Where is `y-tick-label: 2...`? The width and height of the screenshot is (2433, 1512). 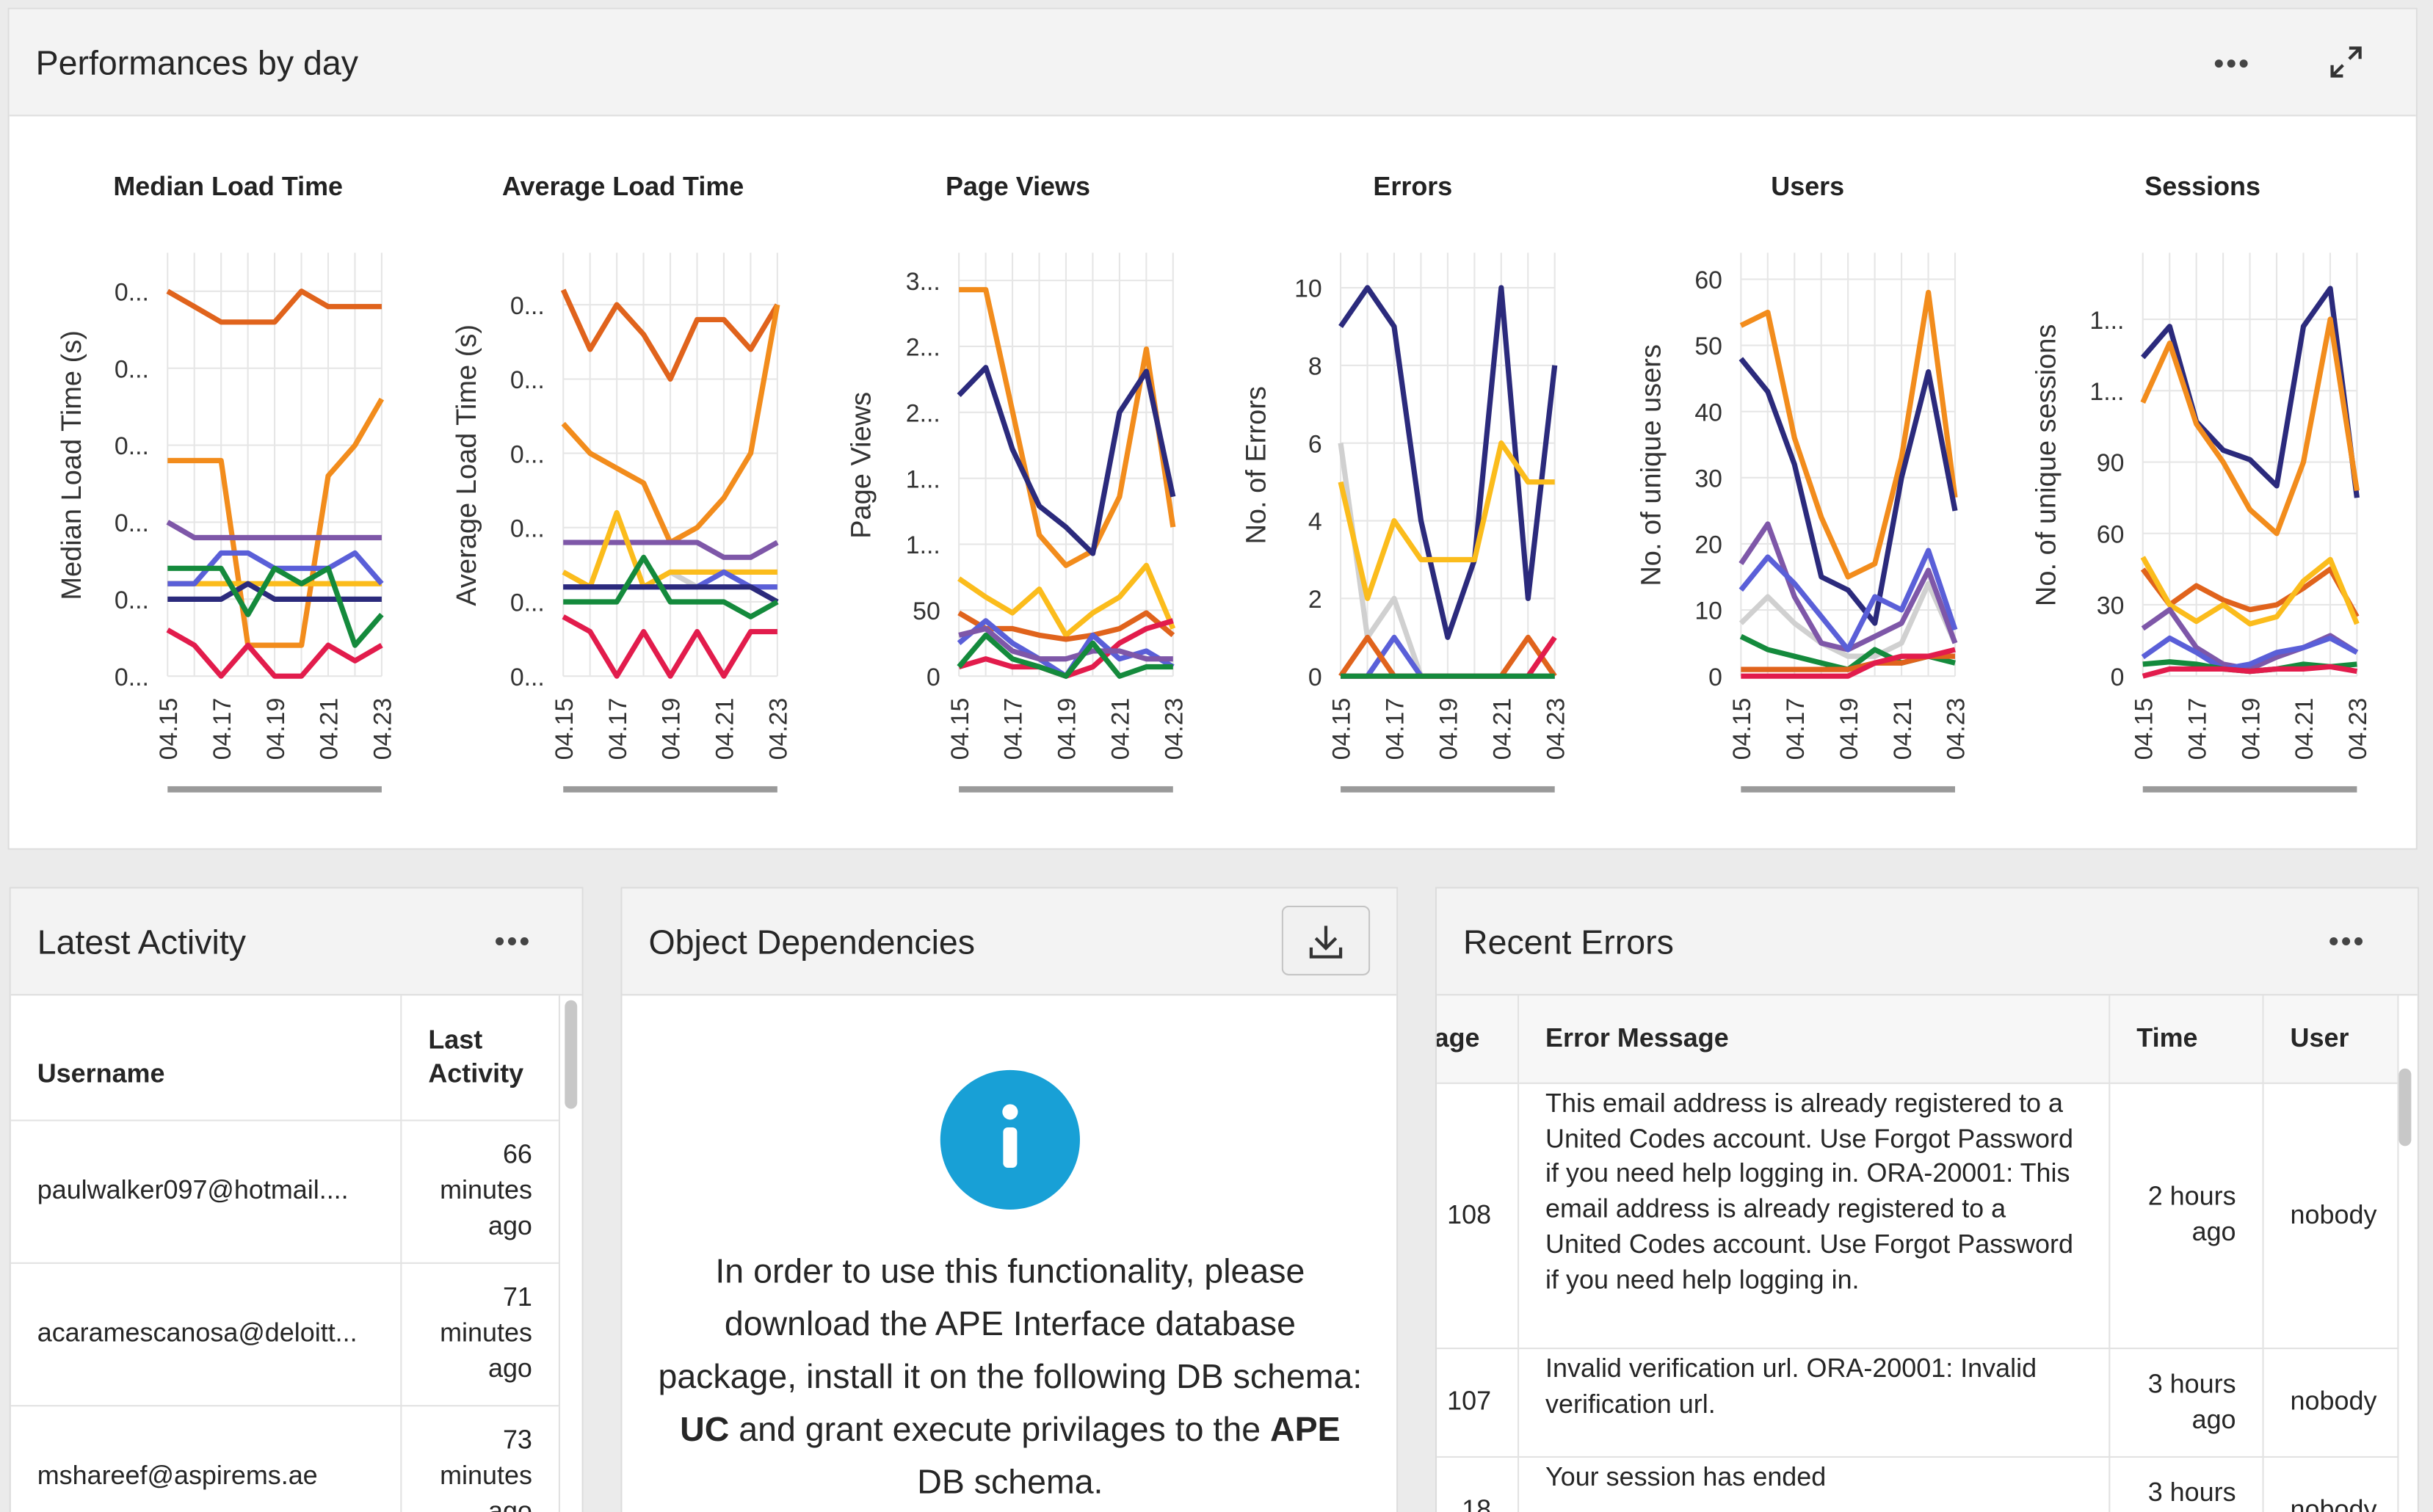 y-tick-label: 2... is located at coordinates (923, 348).